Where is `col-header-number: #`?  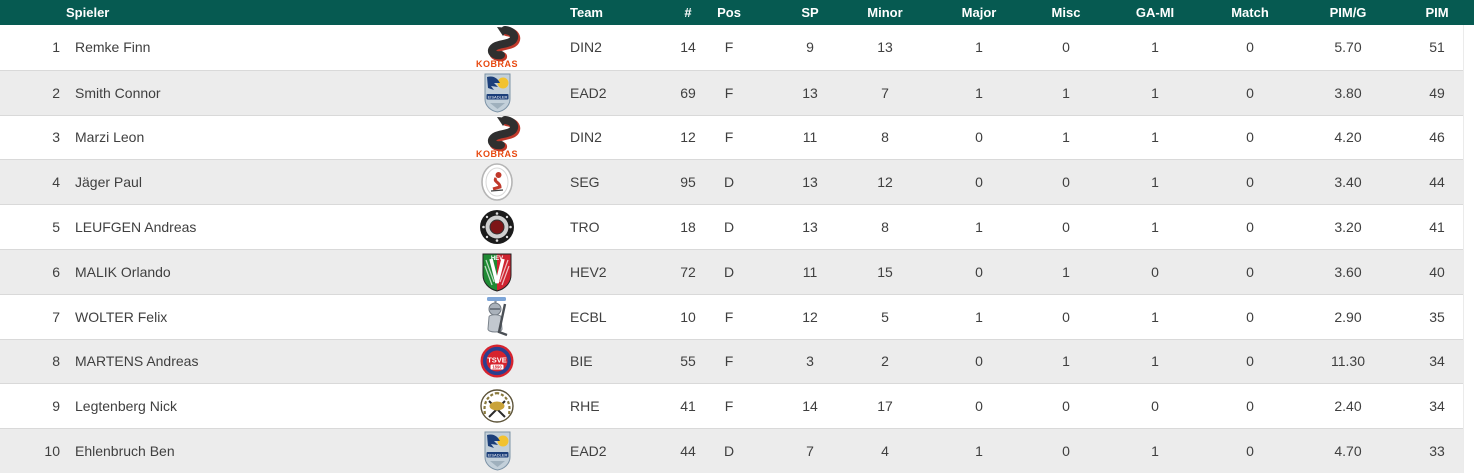 col-header-number: # is located at coordinates (688, 12).